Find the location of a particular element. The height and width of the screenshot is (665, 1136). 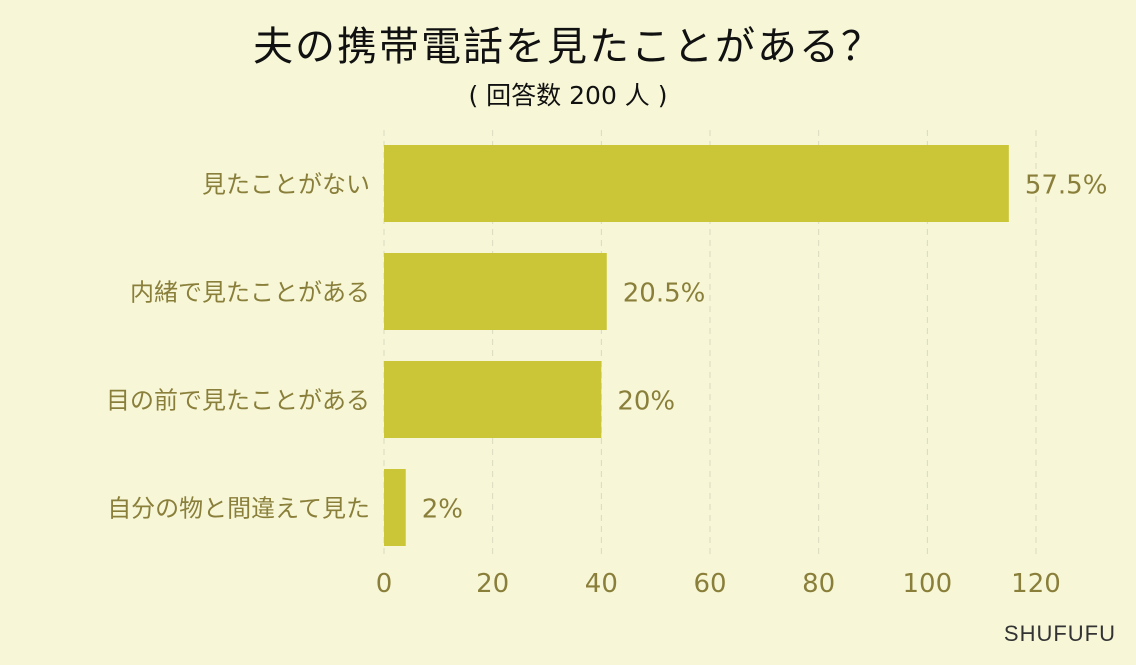

category-label: 内緒で見たことがある is located at coordinates (250, 293).